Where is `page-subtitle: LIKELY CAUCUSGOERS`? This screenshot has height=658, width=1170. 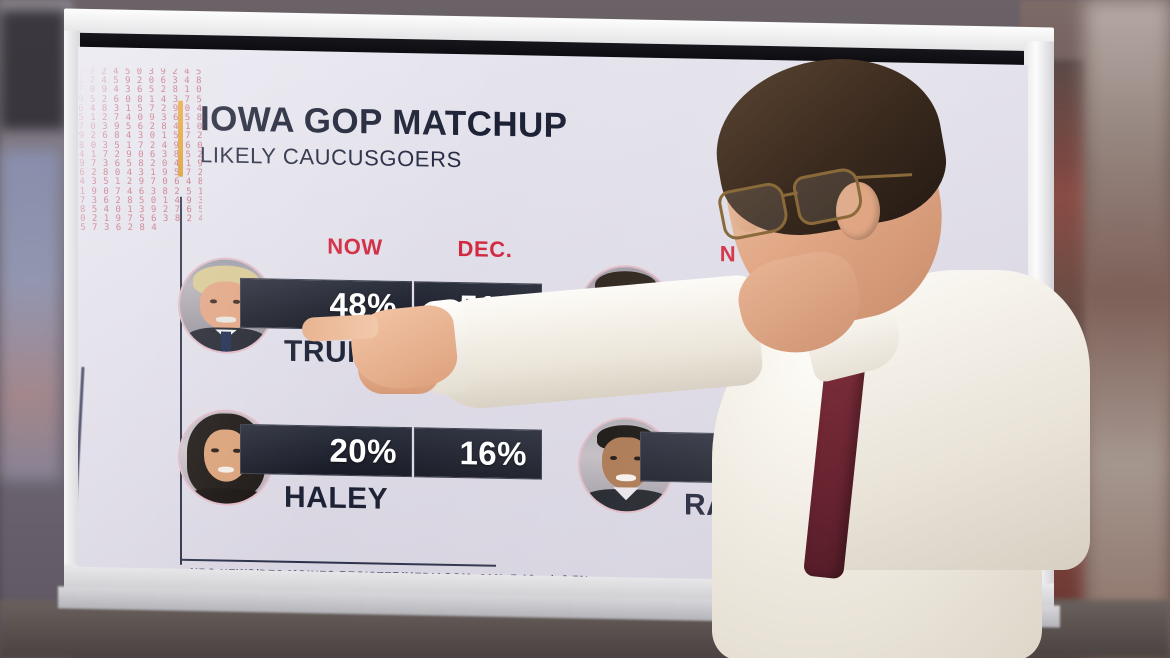 page-subtitle: LIKELY CAUCUSGOERS is located at coordinates (331, 157).